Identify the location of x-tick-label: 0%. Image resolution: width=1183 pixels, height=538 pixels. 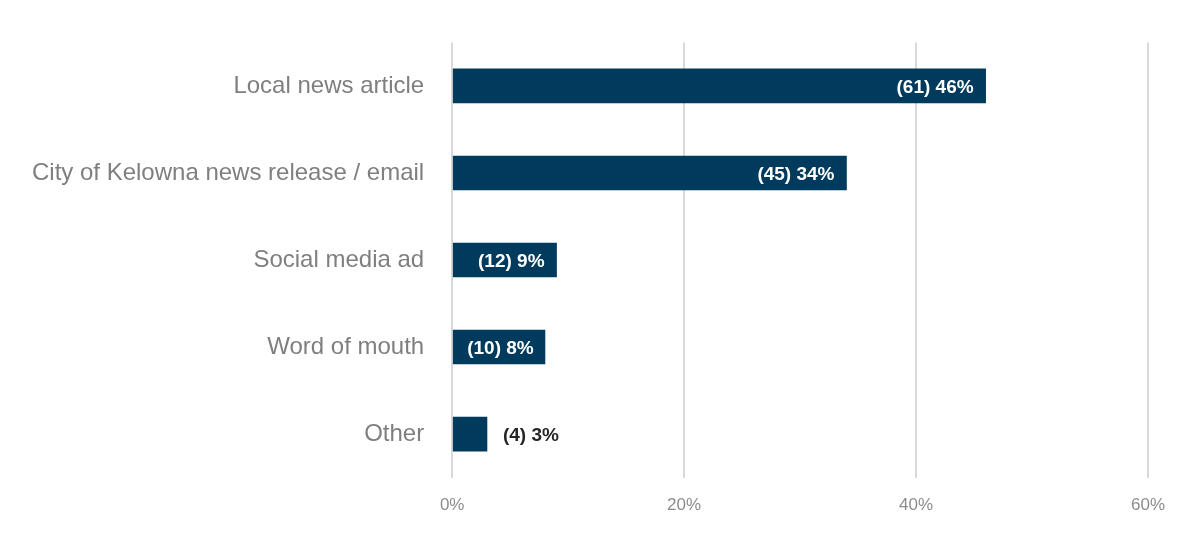
(452, 505).